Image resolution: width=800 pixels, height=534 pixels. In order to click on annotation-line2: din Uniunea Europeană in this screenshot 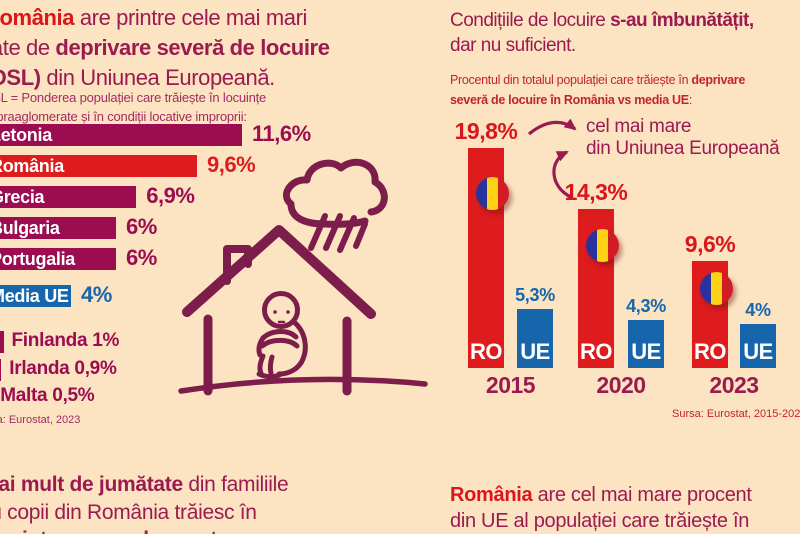, I will do `click(683, 148)`.